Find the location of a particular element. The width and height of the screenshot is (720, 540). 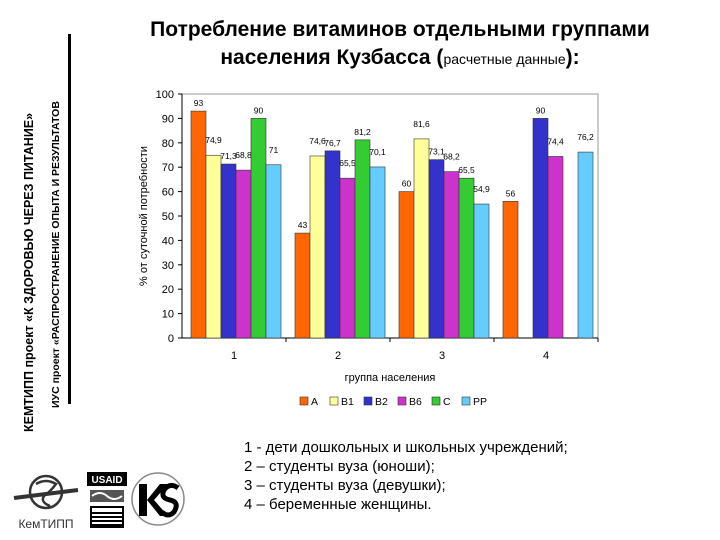

bar-data-label: 60 is located at coordinates (407, 184).